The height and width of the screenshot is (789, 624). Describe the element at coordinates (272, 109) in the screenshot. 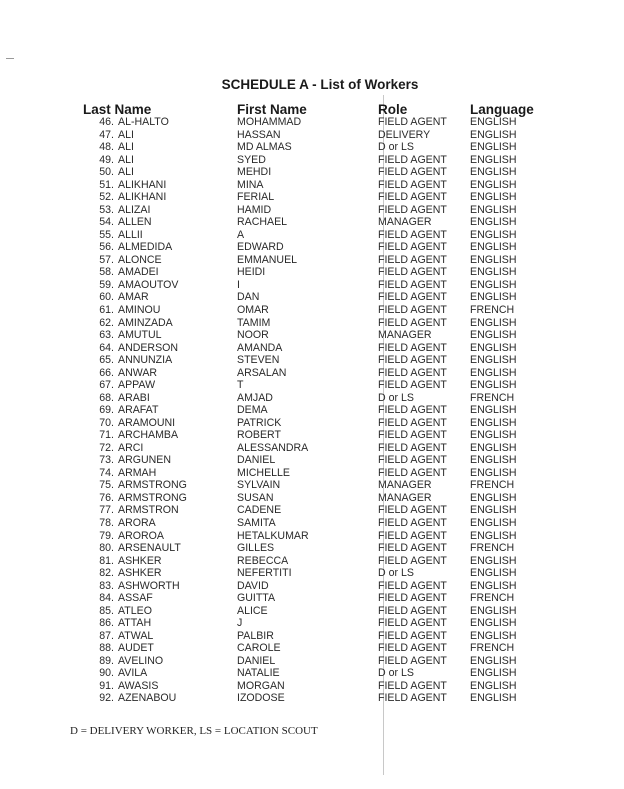

I see `header-first-name: First Name` at that location.